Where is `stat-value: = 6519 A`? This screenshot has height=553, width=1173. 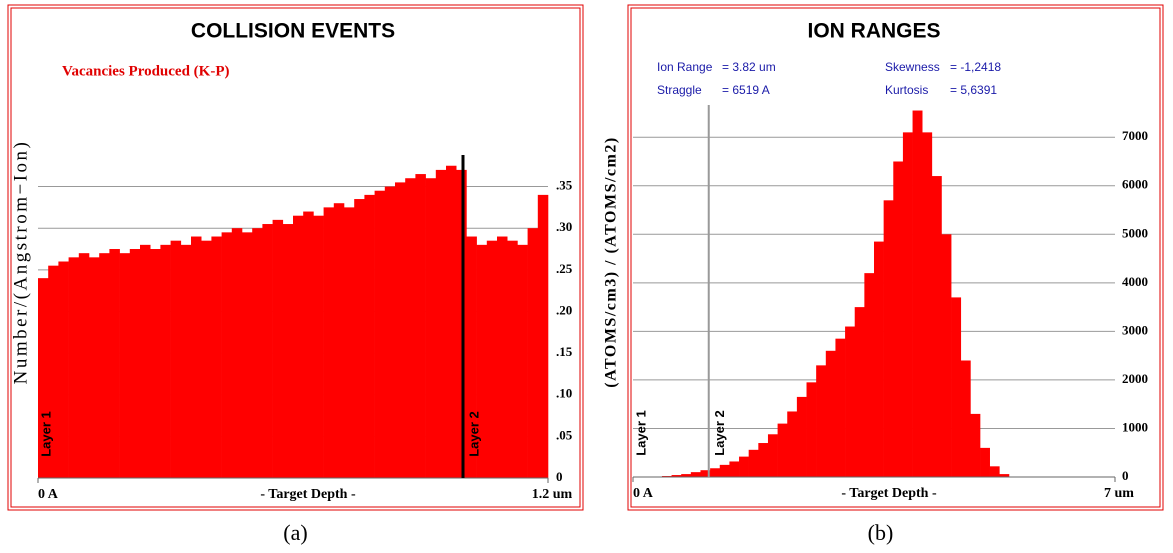 stat-value: = 6519 A is located at coordinates (746, 90).